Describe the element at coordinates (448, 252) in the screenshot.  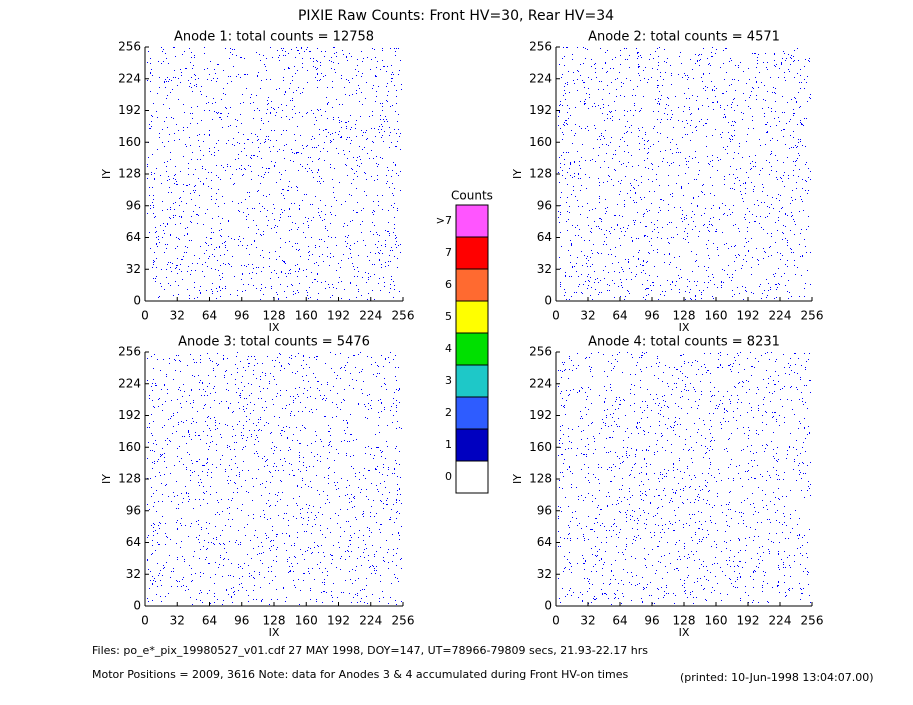
I see `colorbar-label: 7` at that location.